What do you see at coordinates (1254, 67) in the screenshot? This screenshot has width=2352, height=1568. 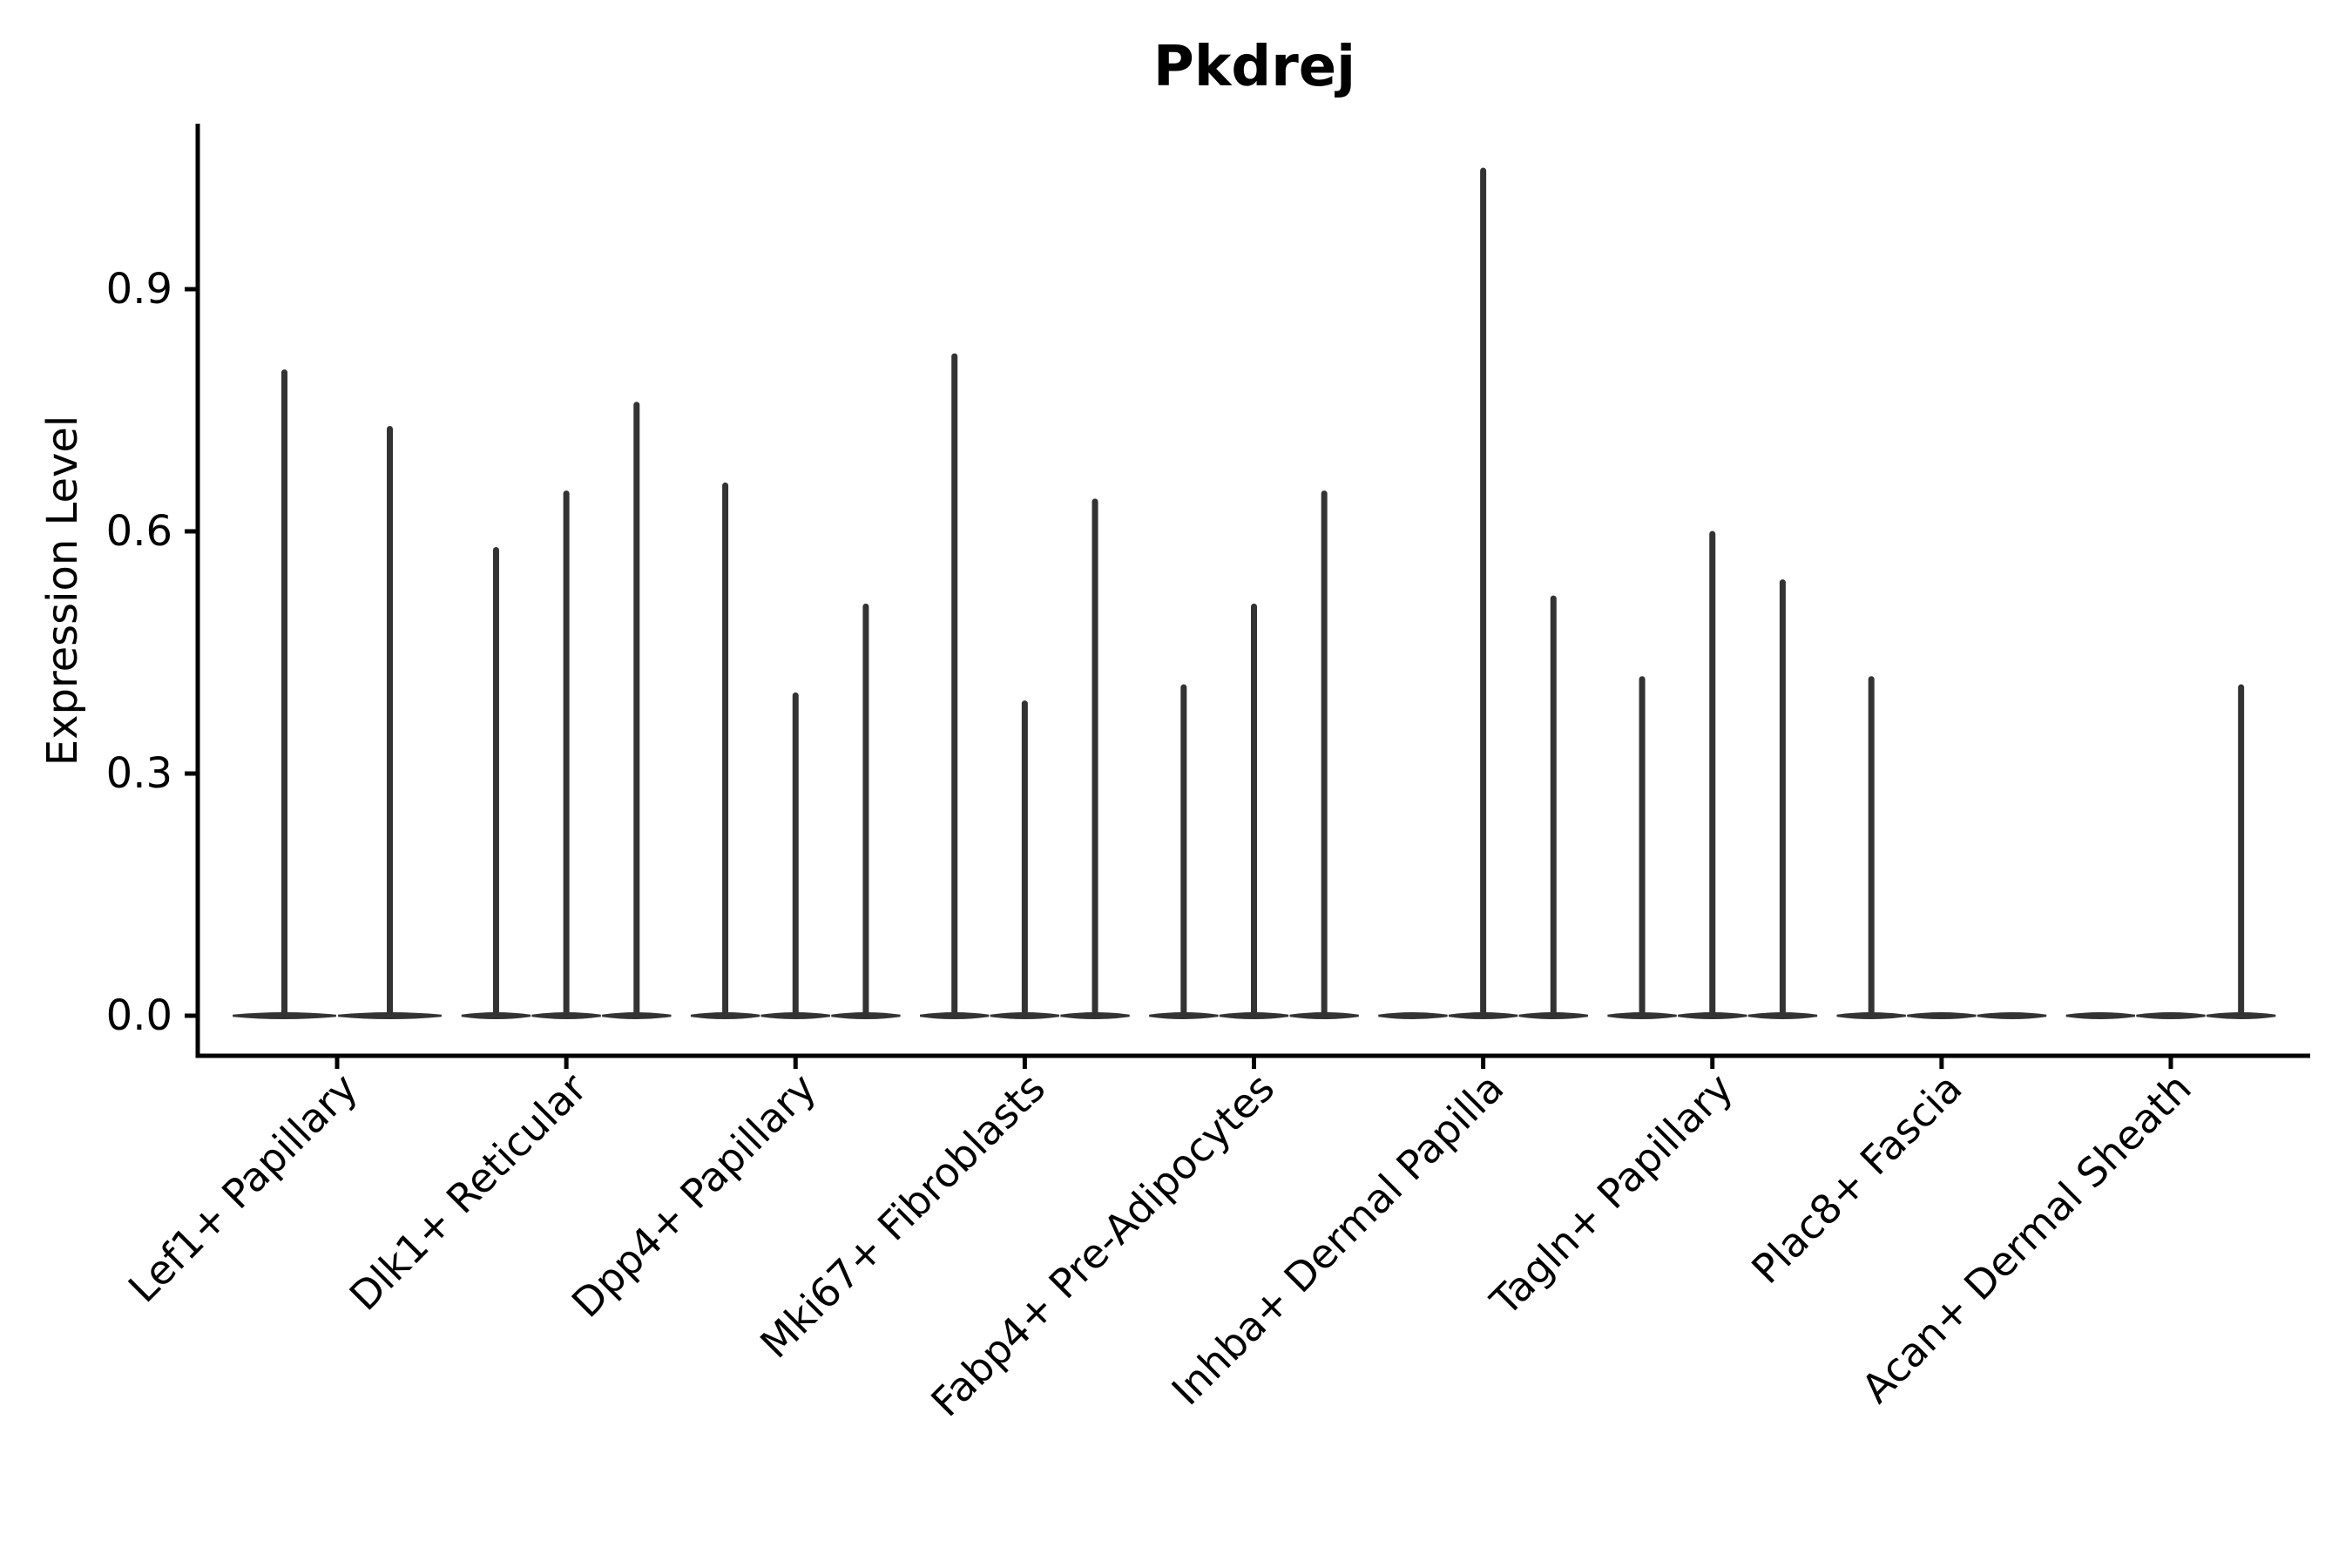 I see `chart-title: Pkdrej` at bounding box center [1254, 67].